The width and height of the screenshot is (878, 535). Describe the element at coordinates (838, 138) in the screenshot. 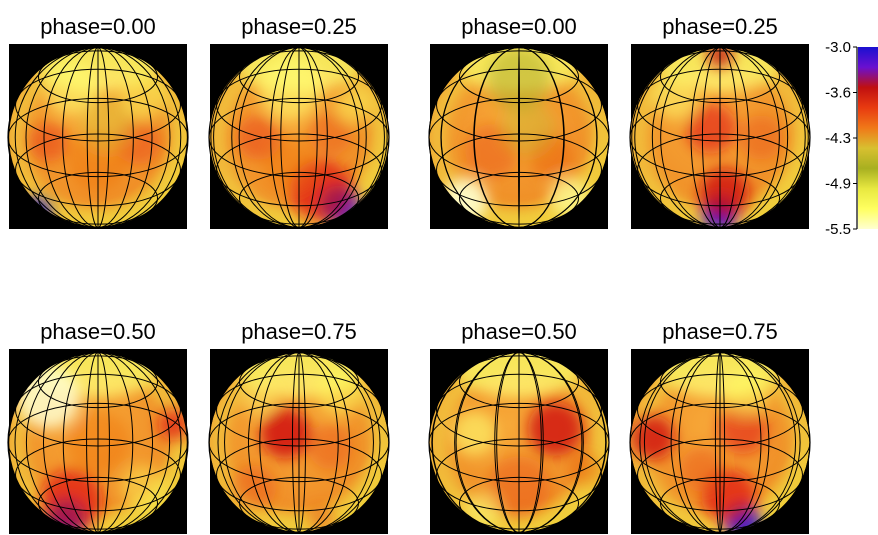

I see `colorbar-tick-label: -4.3` at that location.